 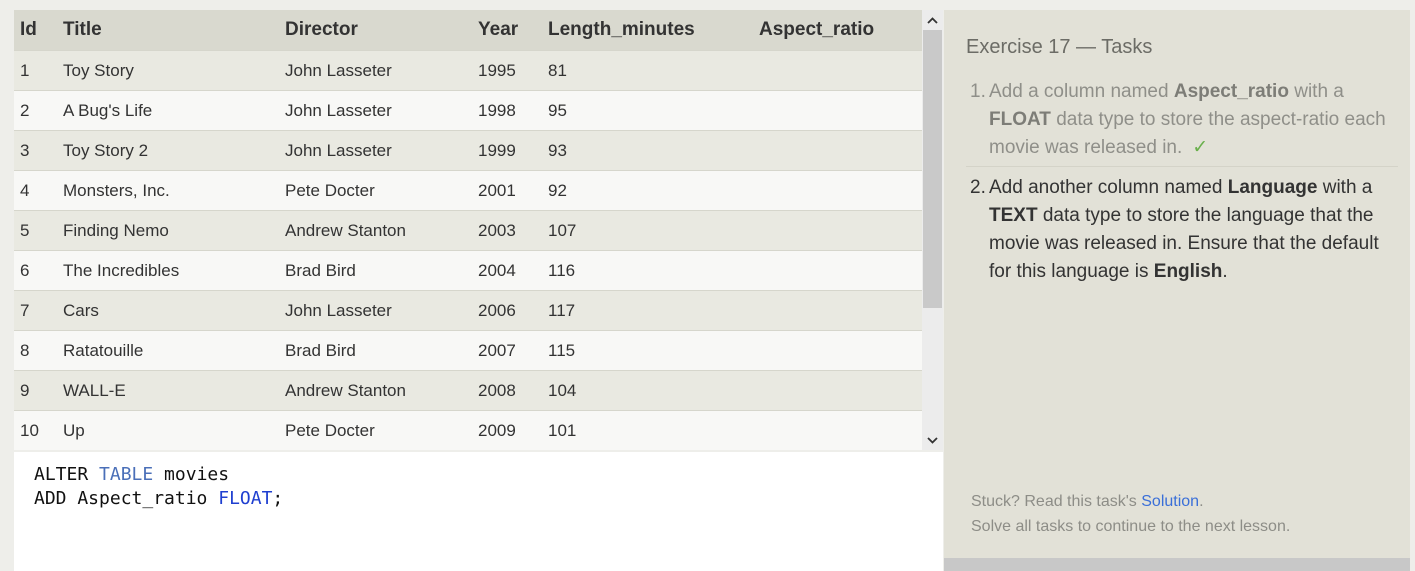 I want to click on cell-id: 2, so click(x=38, y=110).